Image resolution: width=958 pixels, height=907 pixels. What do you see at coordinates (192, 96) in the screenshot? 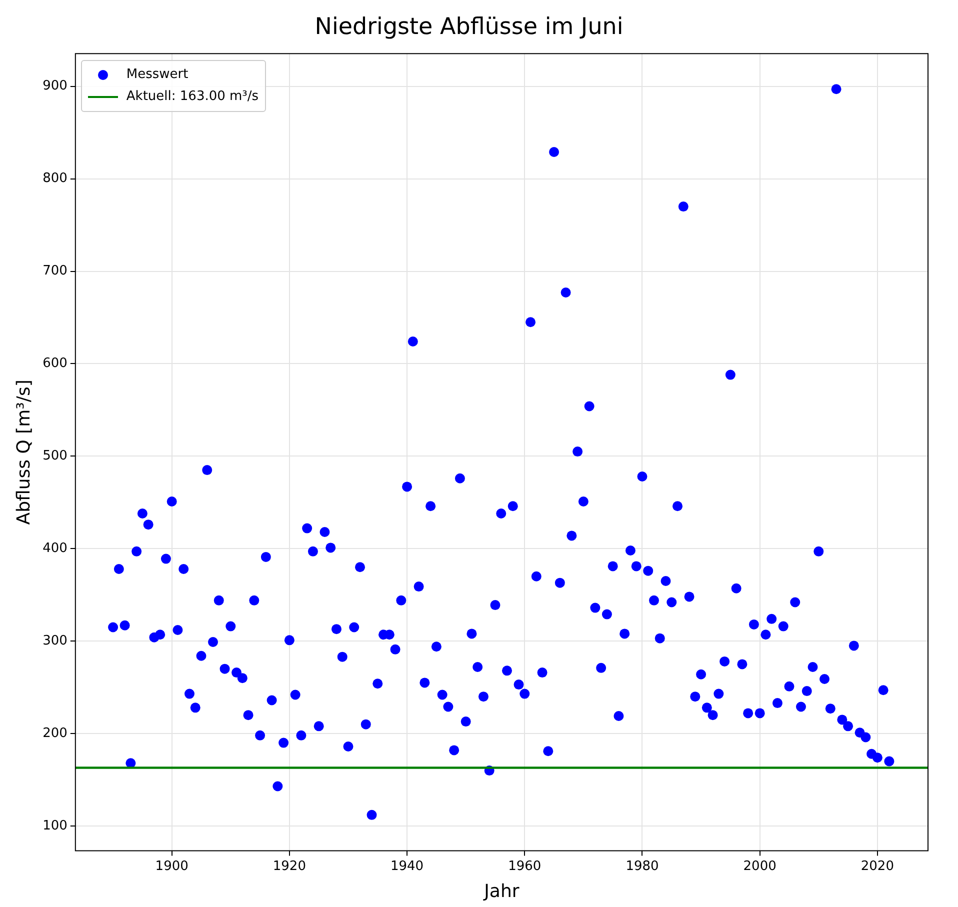
I see `legend-label: Aktuell: 163.00 m³/s` at bounding box center [192, 96].